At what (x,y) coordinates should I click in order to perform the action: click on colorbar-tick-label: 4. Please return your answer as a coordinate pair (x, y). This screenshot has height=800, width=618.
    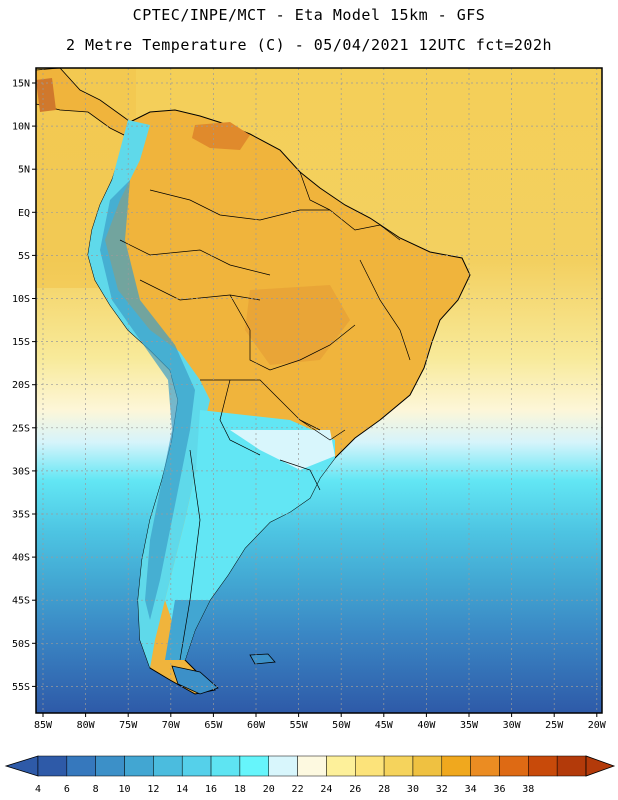
    Looking at the image, I should click on (38, 789).